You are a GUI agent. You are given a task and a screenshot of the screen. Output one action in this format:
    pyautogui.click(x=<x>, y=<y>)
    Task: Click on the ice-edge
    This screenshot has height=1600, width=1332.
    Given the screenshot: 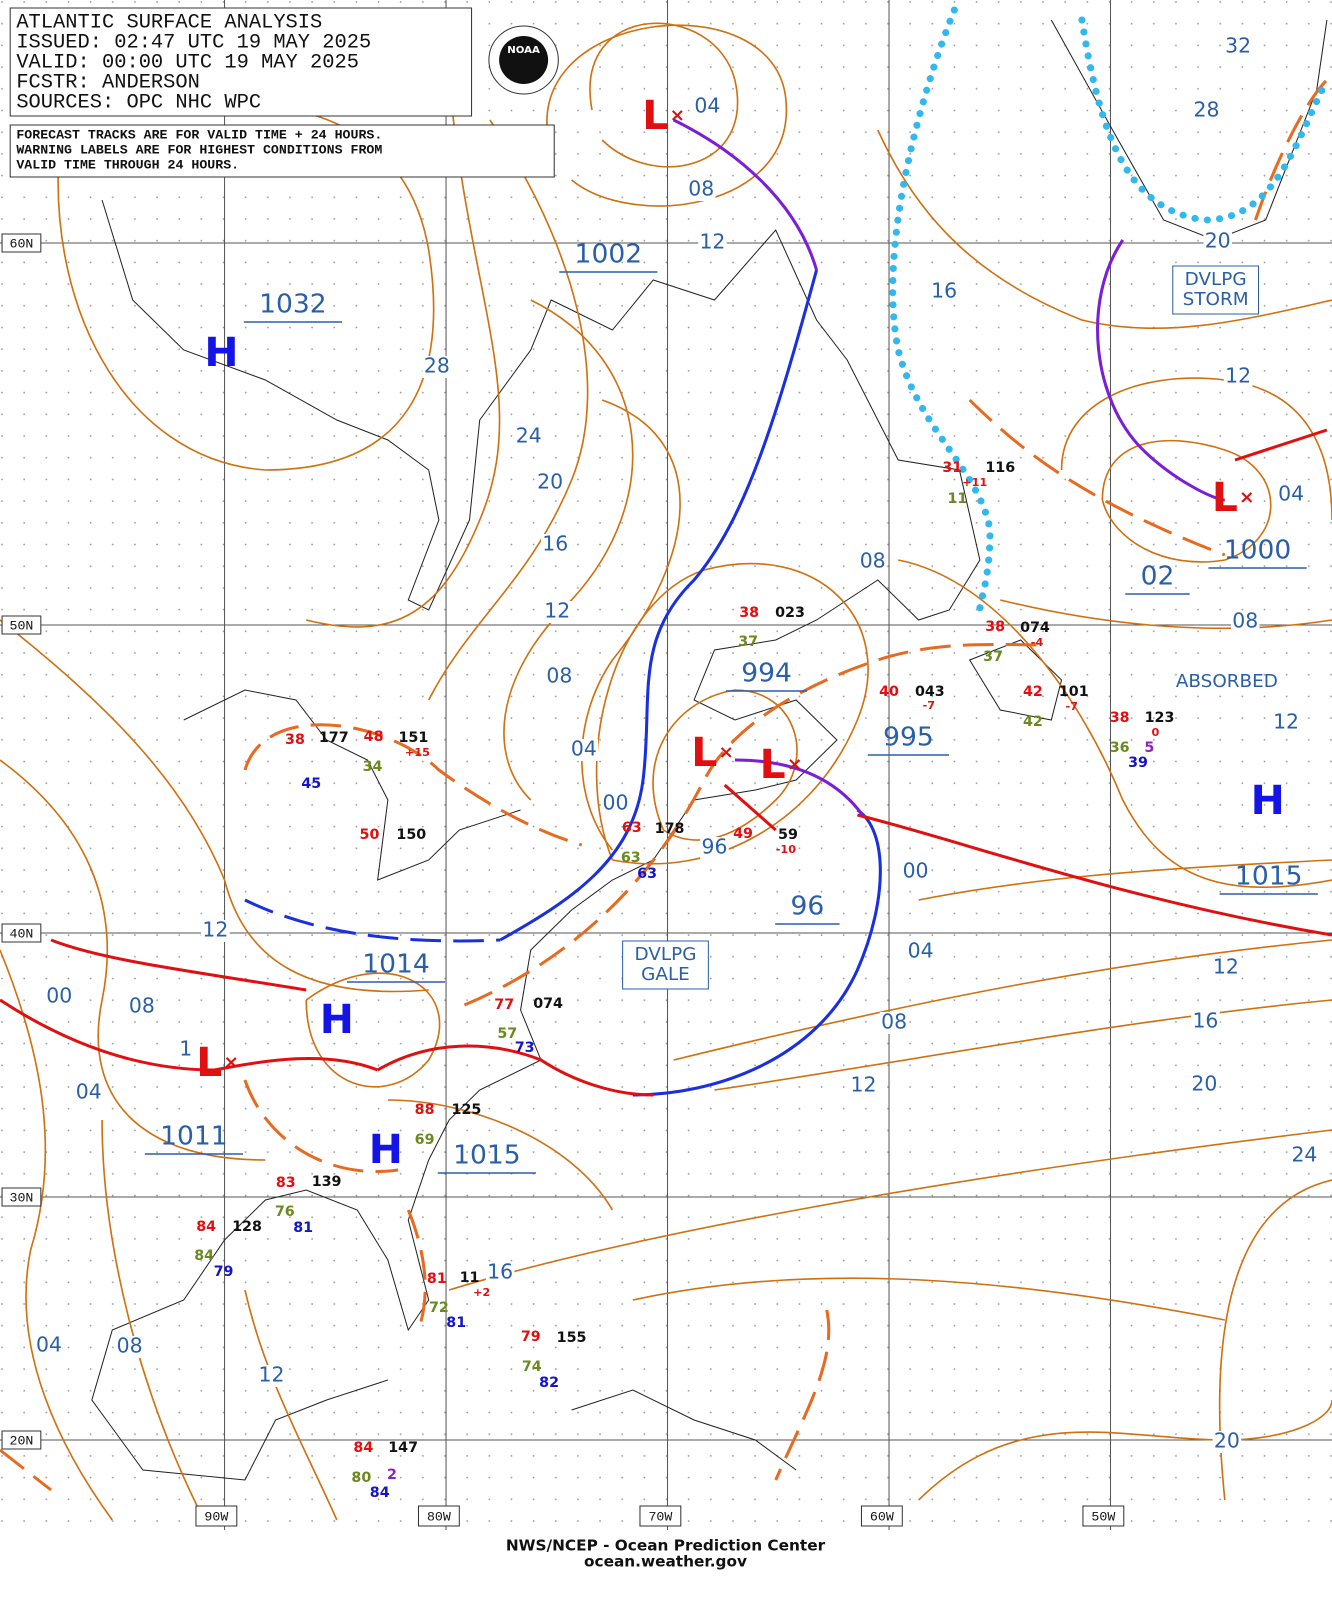 What is the action you would take?
    pyautogui.click(x=1110, y=310)
    